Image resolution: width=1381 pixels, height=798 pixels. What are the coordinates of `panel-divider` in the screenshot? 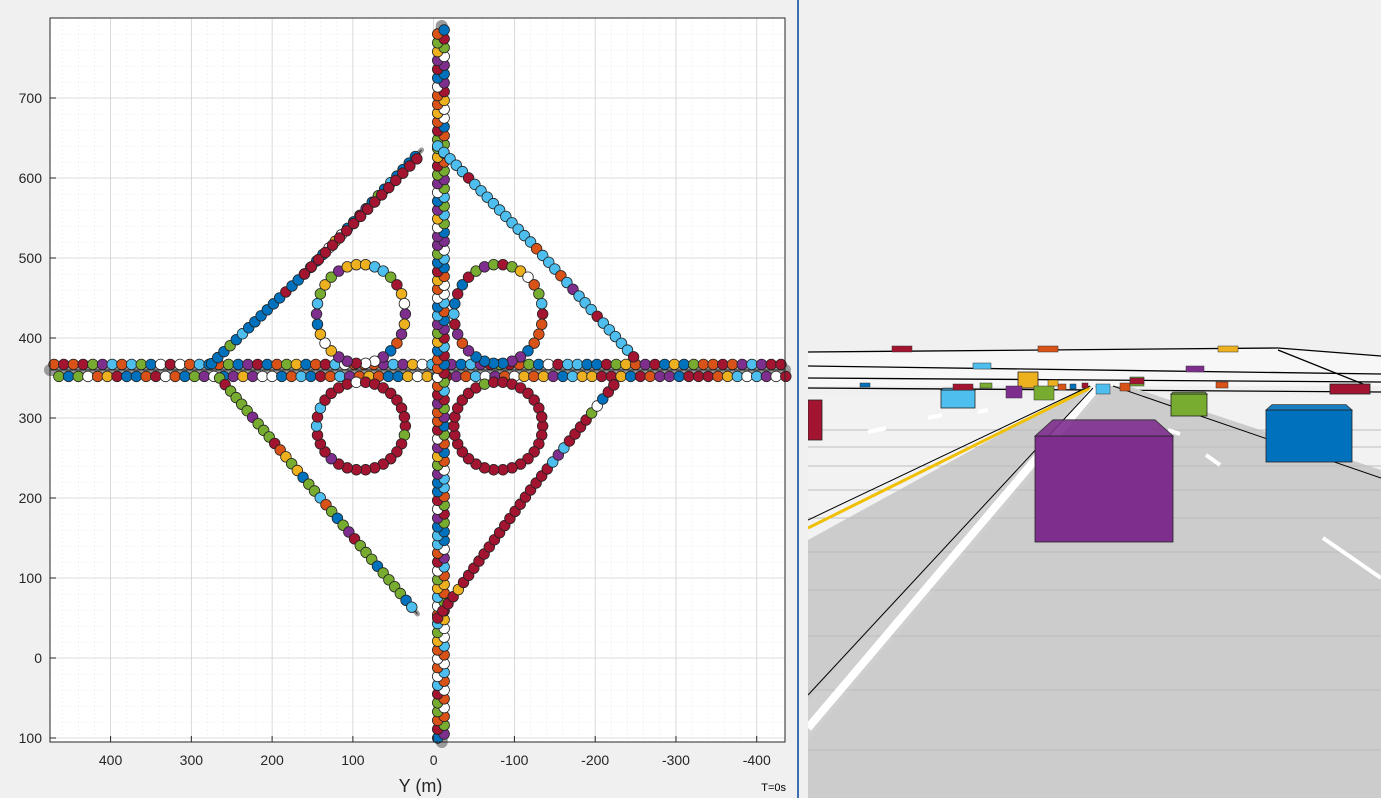 It's located at (802, 399).